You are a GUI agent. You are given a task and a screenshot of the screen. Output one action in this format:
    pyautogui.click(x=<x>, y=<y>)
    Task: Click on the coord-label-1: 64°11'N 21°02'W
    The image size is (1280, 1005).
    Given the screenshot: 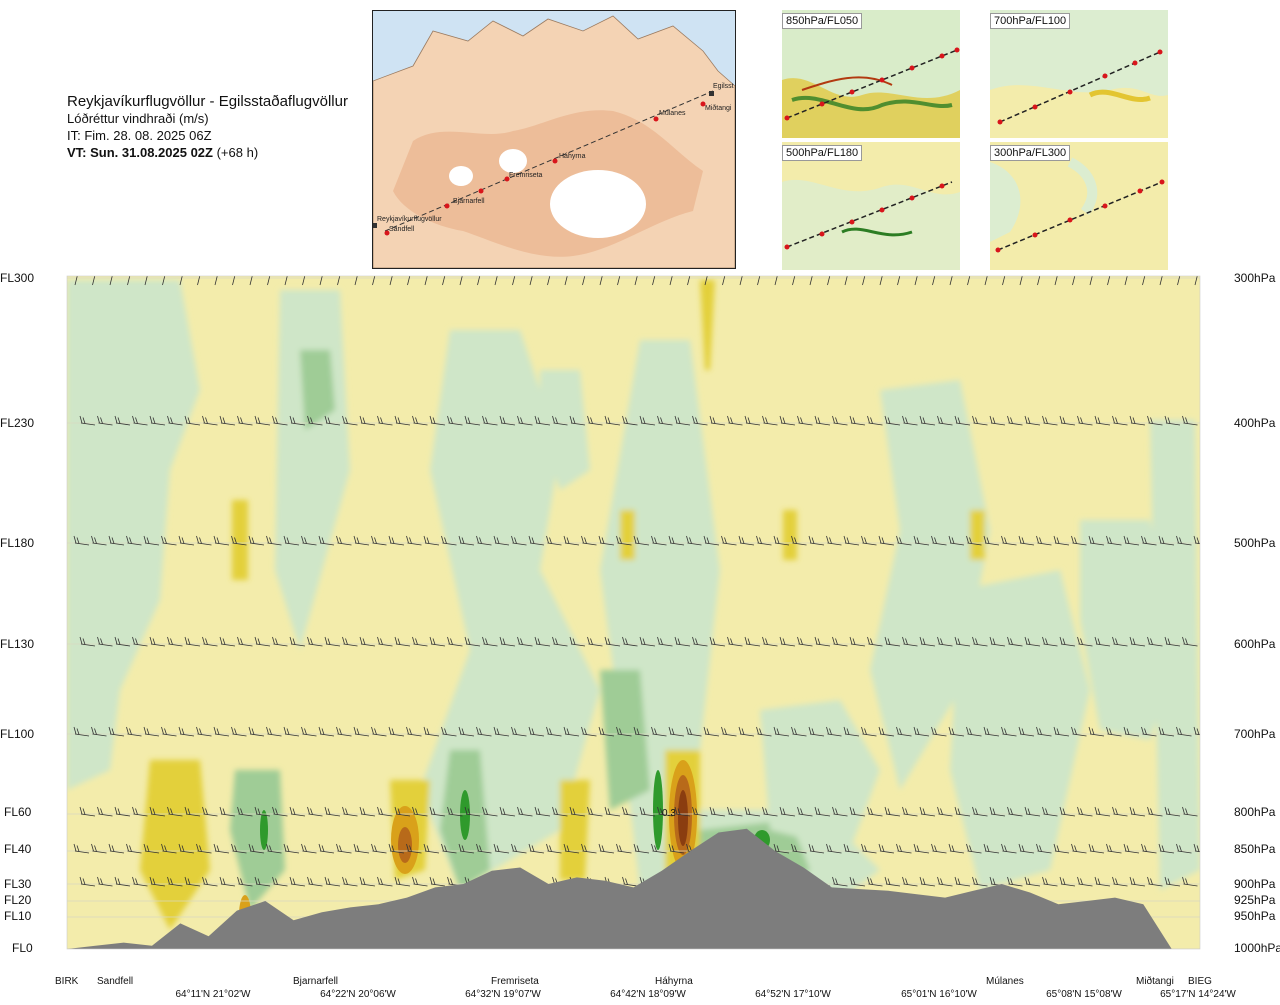 What is the action you would take?
    pyautogui.click(x=213, y=994)
    